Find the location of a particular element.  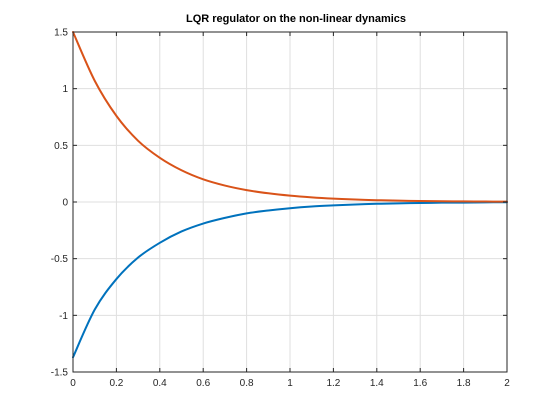

x-tick-label: 0.4 is located at coordinates (160, 383).